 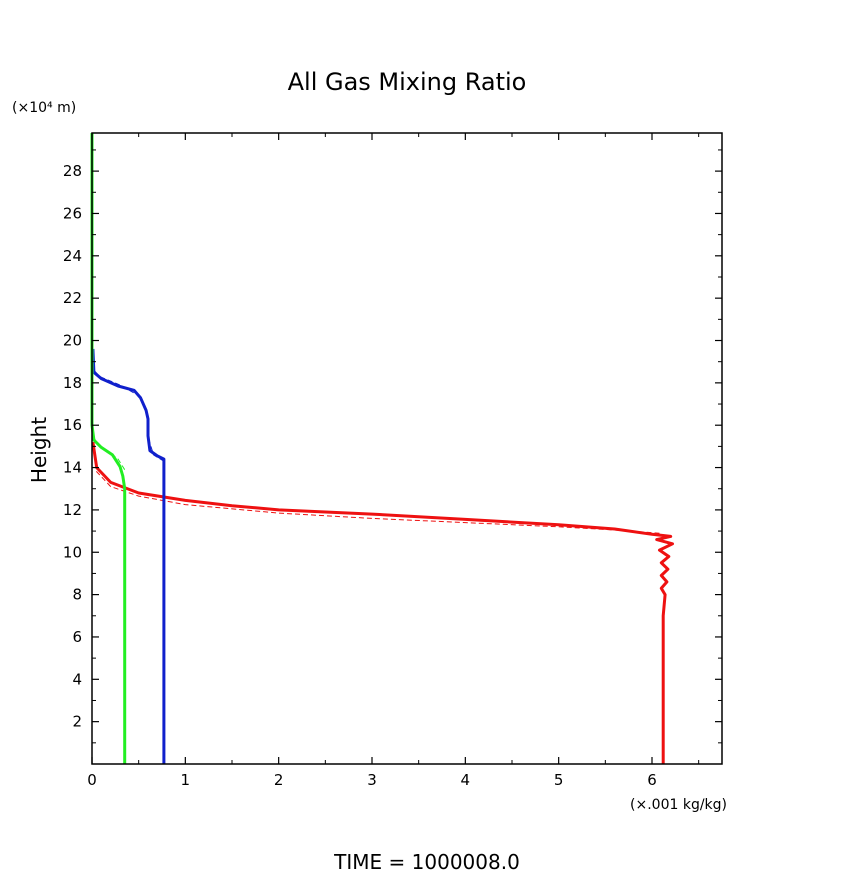 I want to click on y-tick-label: 14, so click(x=72, y=468).